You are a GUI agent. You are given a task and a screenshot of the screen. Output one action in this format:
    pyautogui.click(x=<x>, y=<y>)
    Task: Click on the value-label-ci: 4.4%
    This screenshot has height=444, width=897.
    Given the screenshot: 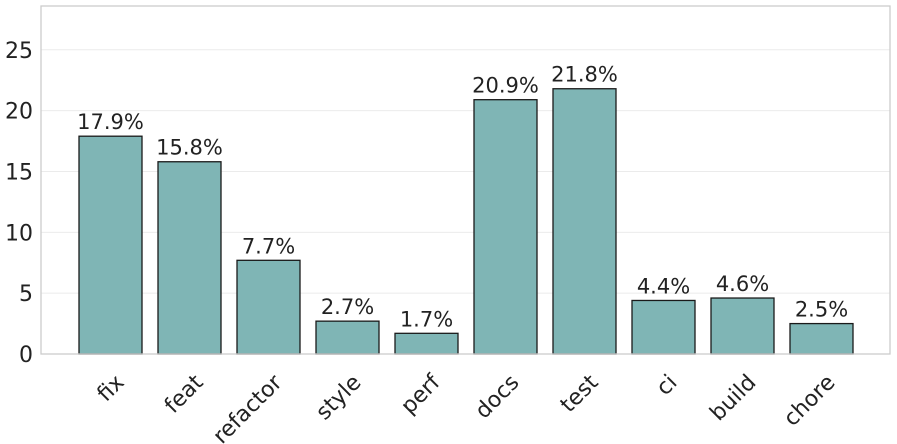 What is the action you would take?
    pyautogui.click(x=663, y=286)
    